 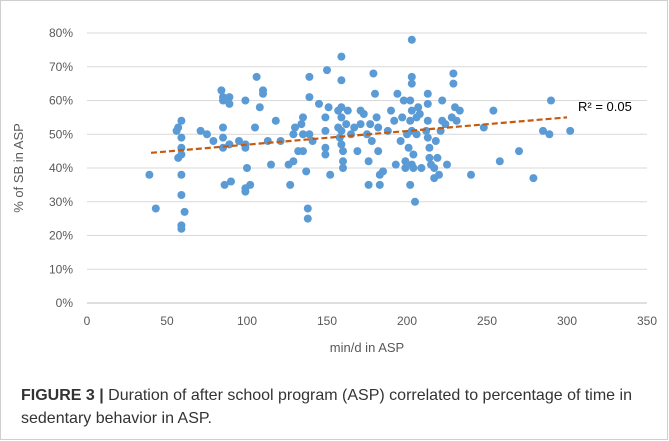 What do you see at coordinates (567, 321) in the screenshot?
I see `x-tick-label: 300` at bounding box center [567, 321].